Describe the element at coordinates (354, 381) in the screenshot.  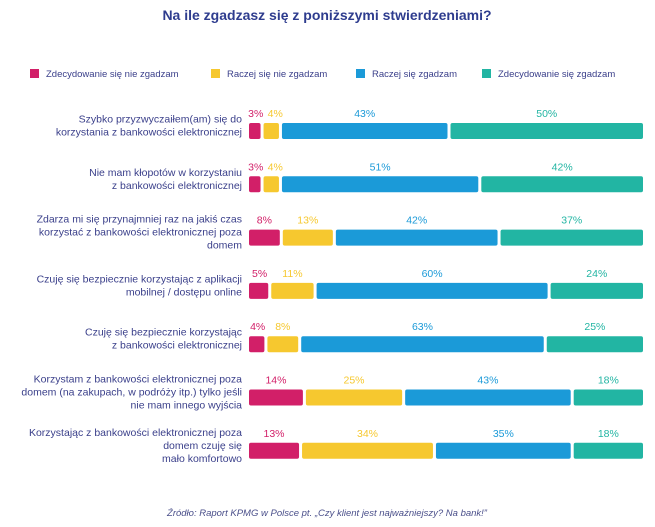
I see `value-label-r6-s2: 25%` at that location.